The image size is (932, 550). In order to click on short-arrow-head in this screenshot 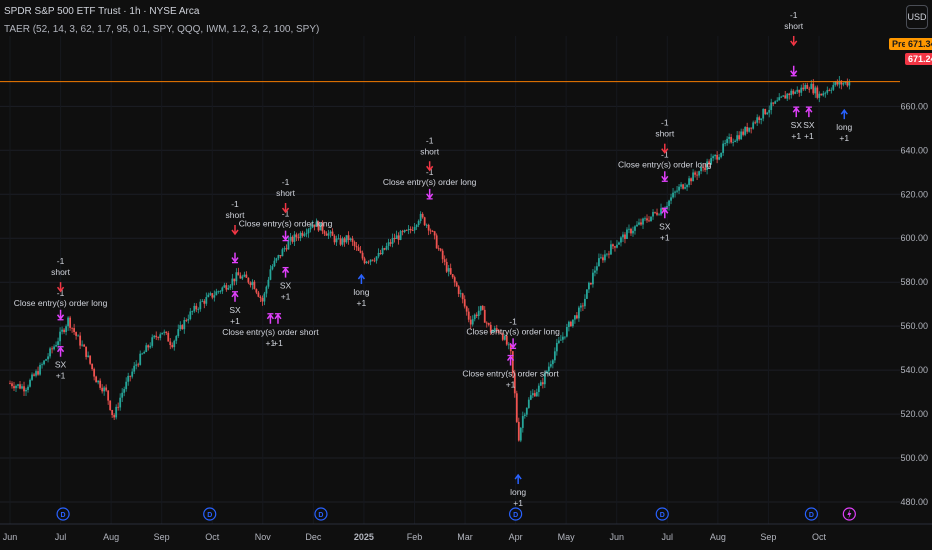, I will do `click(665, 151)`.